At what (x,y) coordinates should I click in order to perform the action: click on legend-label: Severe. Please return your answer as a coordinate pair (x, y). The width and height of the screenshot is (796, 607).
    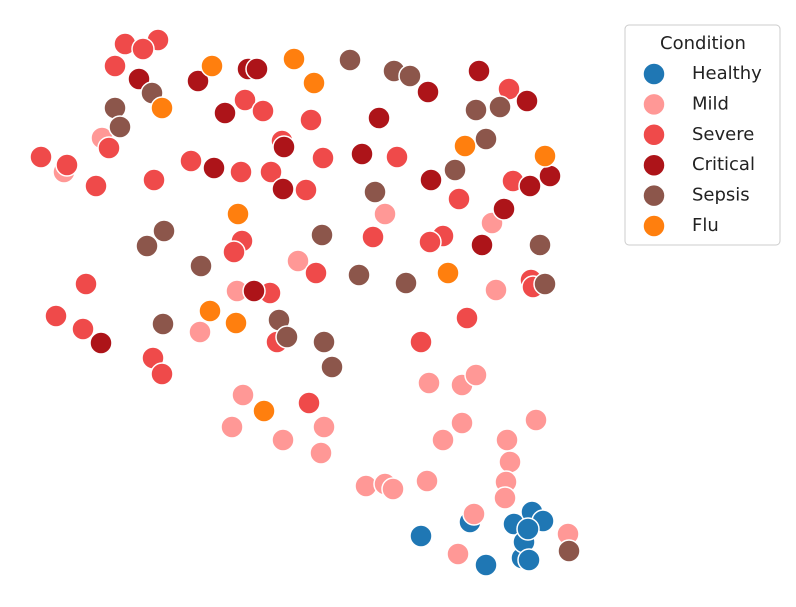
    Looking at the image, I should click on (723, 134).